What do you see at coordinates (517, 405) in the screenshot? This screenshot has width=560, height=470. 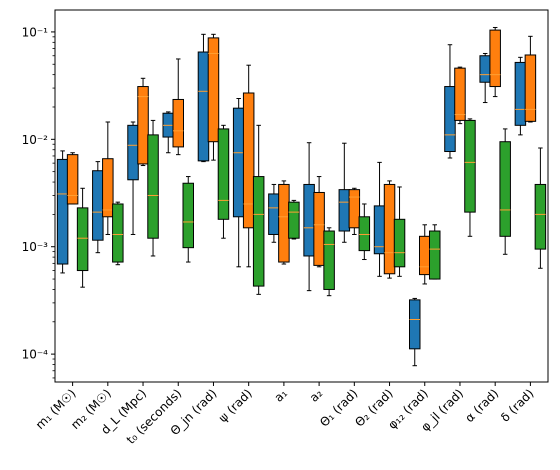 I see `x-tick-label: δ (rad)` at bounding box center [517, 405].